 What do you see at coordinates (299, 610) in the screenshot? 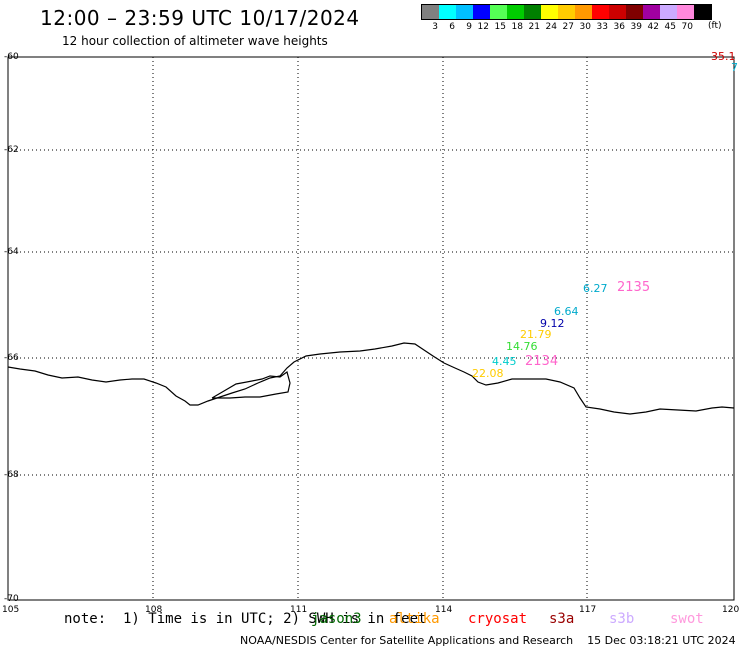
I see `lon-label: 111` at bounding box center [299, 610].